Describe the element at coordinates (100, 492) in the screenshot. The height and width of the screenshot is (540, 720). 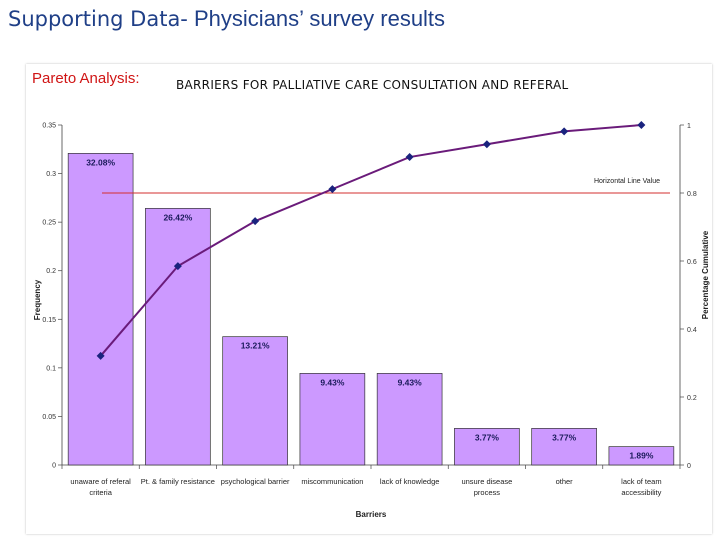
I see `category-label: criteria` at that location.